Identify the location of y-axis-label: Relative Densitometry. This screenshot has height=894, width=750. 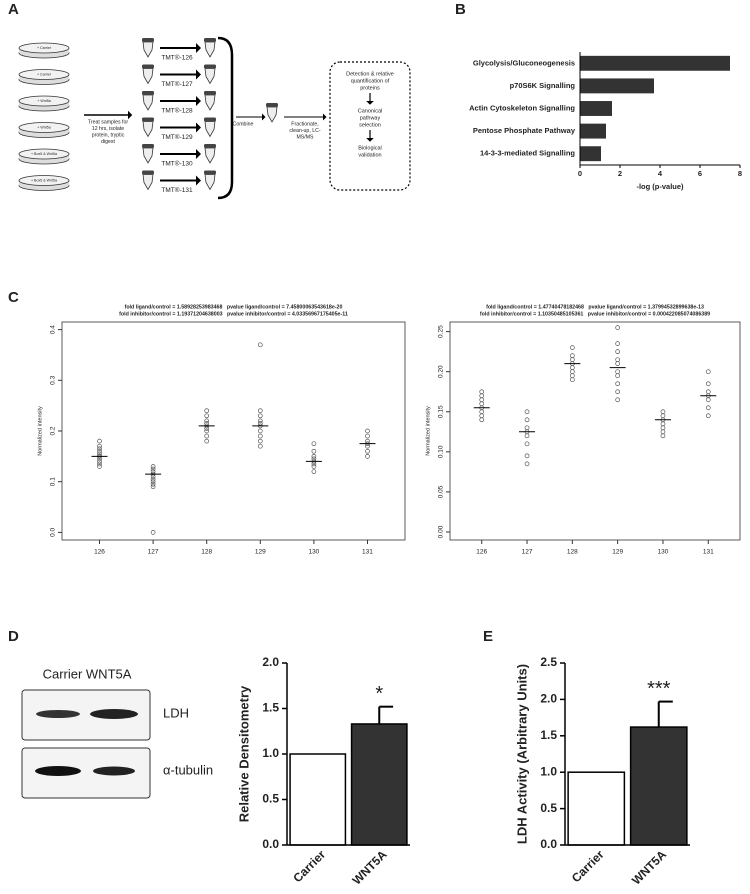
(243, 753).